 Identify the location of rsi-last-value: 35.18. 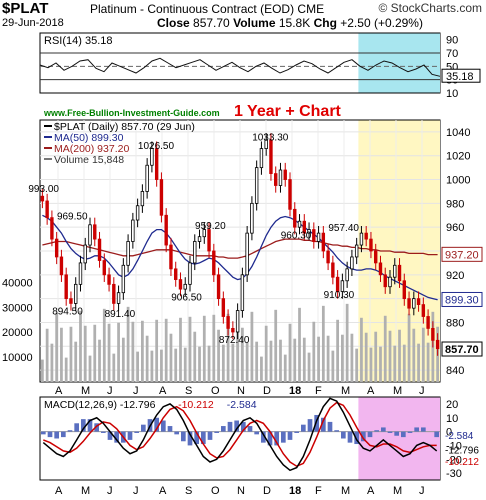
(460, 77).